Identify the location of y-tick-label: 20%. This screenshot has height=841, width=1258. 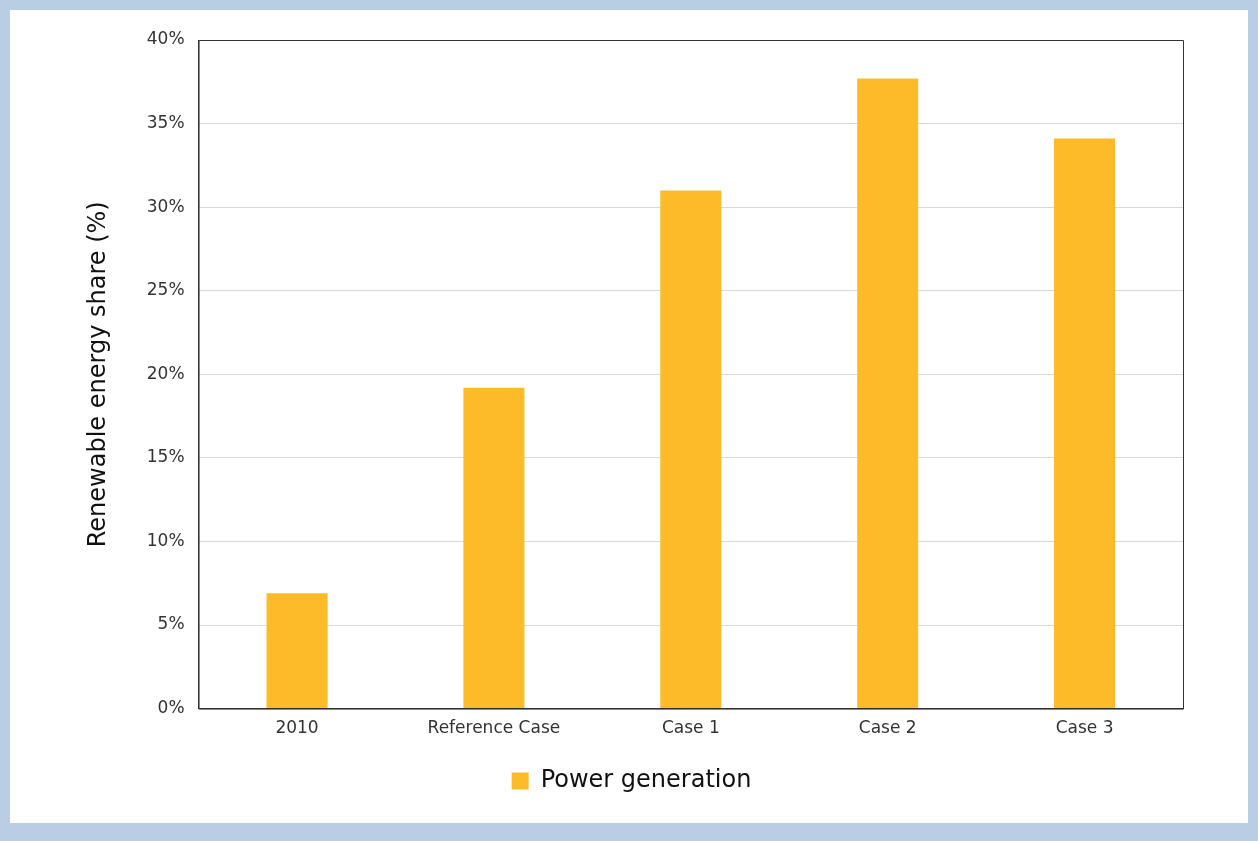
(165, 372).